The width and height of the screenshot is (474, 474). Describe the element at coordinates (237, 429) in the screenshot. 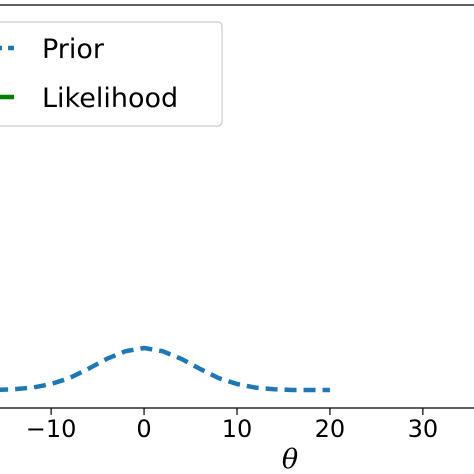

I see `x-tick-label: 10` at that location.